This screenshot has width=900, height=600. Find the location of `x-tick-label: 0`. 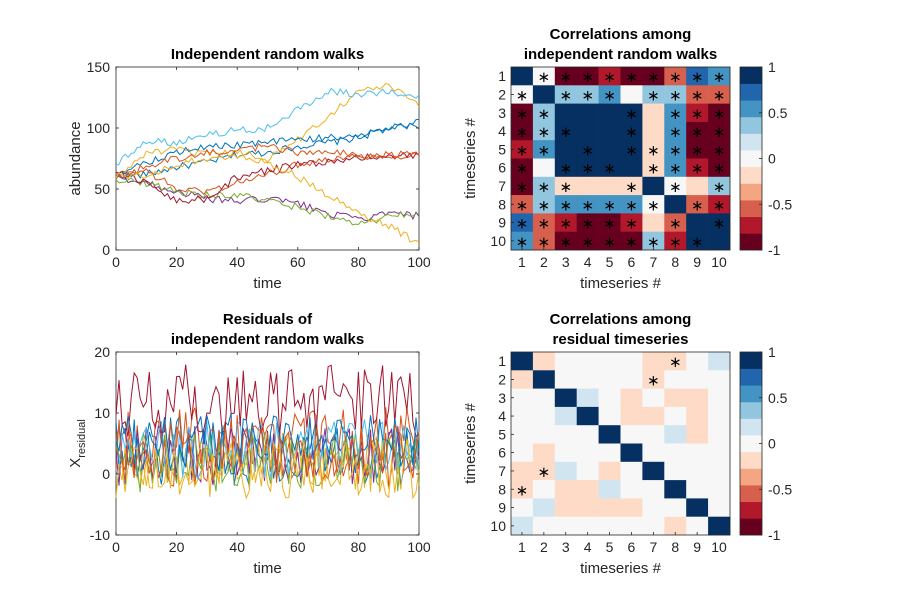

x-tick-label: 0 is located at coordinates (116, 262).